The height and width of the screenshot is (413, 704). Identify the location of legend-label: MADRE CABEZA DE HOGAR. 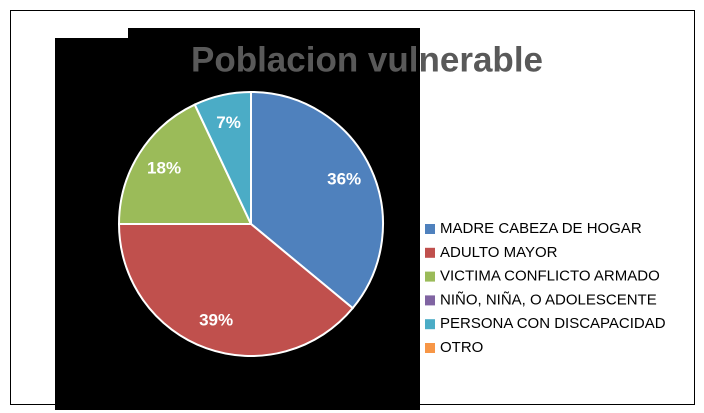
(541, 228).